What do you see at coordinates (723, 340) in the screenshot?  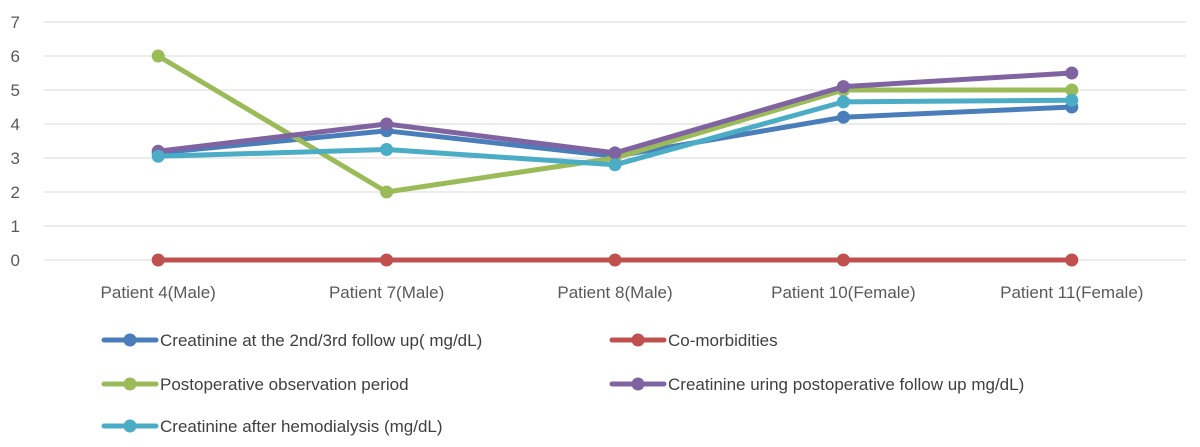 I see `legend-label: Co-morbidities` at bounding box center [723, 340].